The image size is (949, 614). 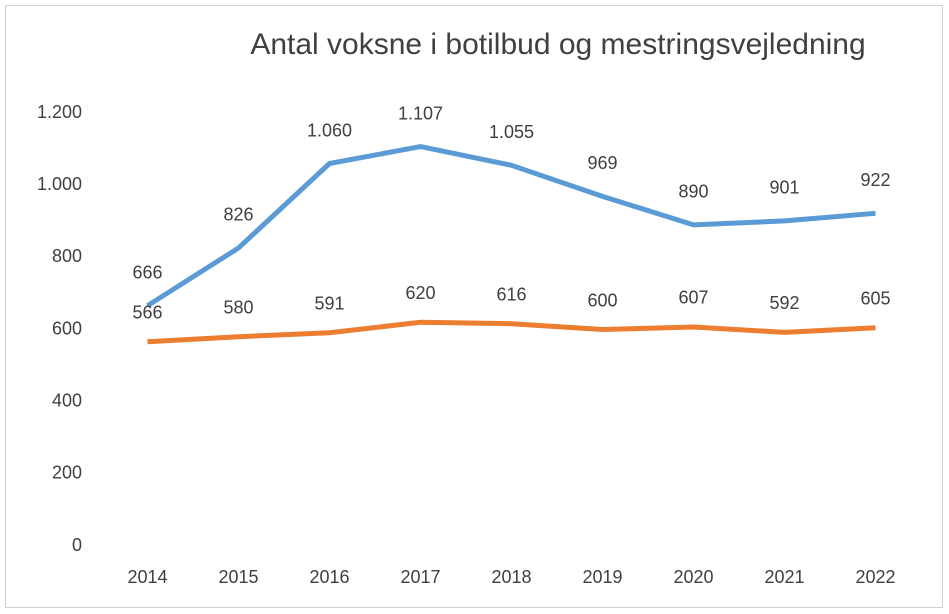 I want to click on data-label: 1.055, so click(x=511, y=132).